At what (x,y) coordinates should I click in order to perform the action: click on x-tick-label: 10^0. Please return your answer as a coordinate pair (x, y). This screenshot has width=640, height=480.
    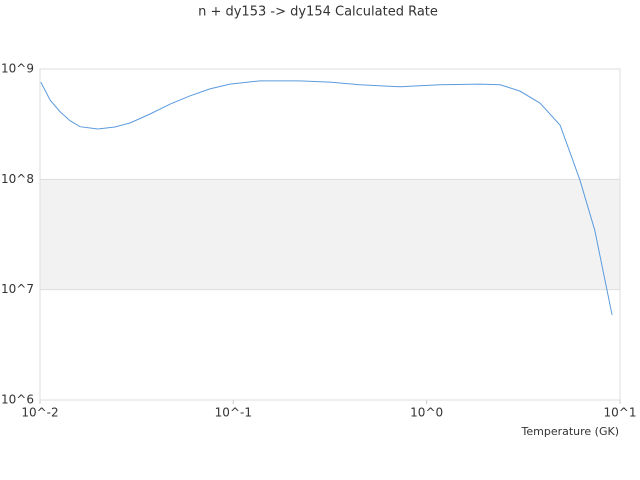
    Looking at the image, I should click on (426, 413).